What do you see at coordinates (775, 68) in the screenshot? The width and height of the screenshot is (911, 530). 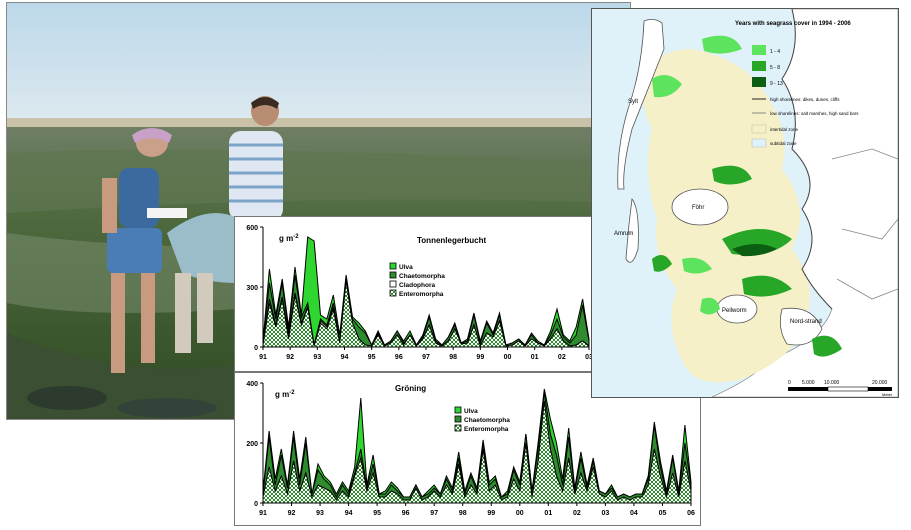 I see `map-legend-label: 5 - 8` at bounding box center [775, 68].